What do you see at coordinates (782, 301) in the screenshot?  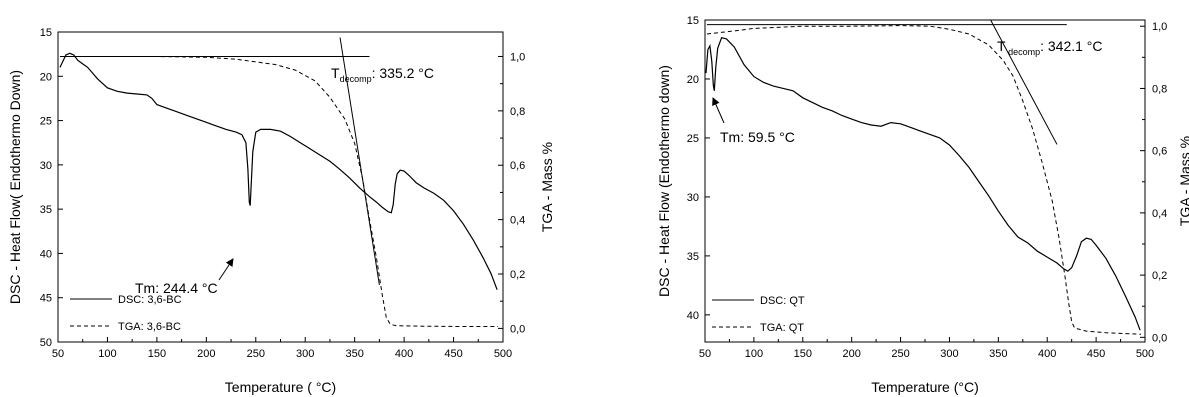 I see `legend-label: DSC: QT` at bounding box center [782, 301].